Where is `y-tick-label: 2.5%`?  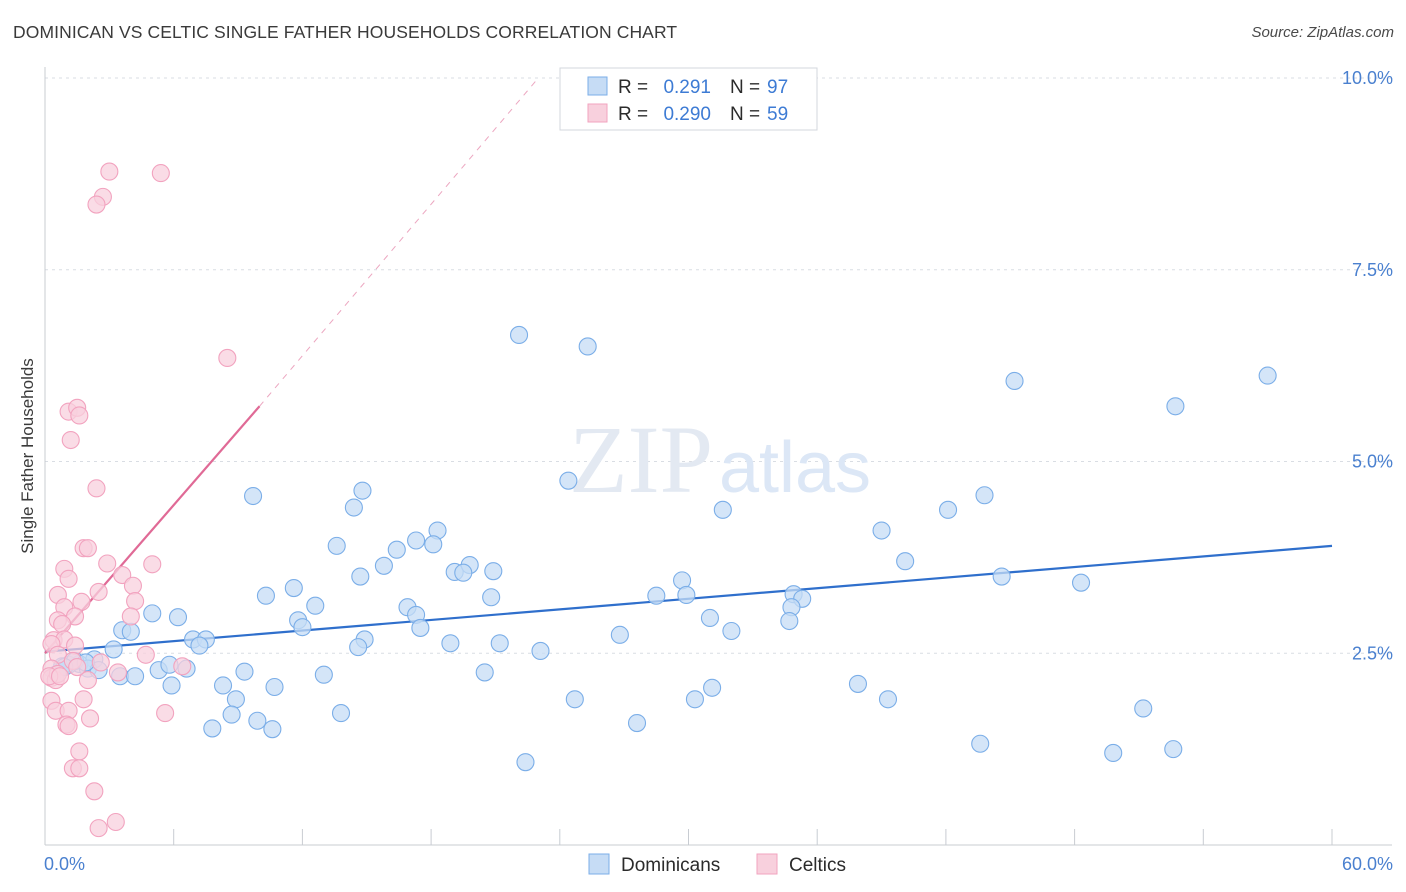
y-tick-label: 2.5% is located at coordinates (1372, 653).